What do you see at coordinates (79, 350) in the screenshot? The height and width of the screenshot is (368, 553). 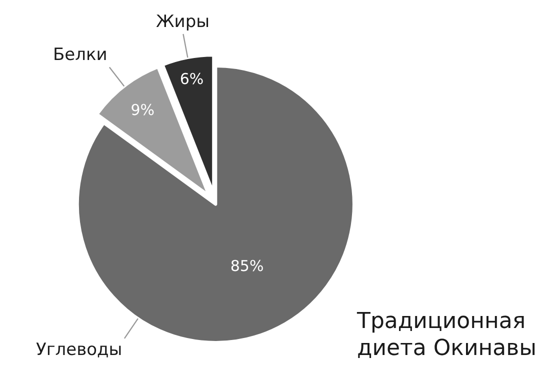 I see `slice-label: Углеводы` at bounding box center [79, 350].